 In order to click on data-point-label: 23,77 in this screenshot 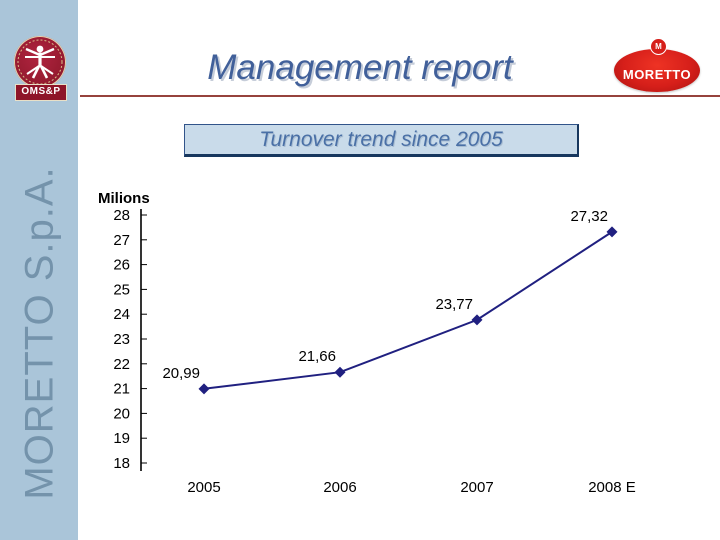, I will do `click(454, 304)`.